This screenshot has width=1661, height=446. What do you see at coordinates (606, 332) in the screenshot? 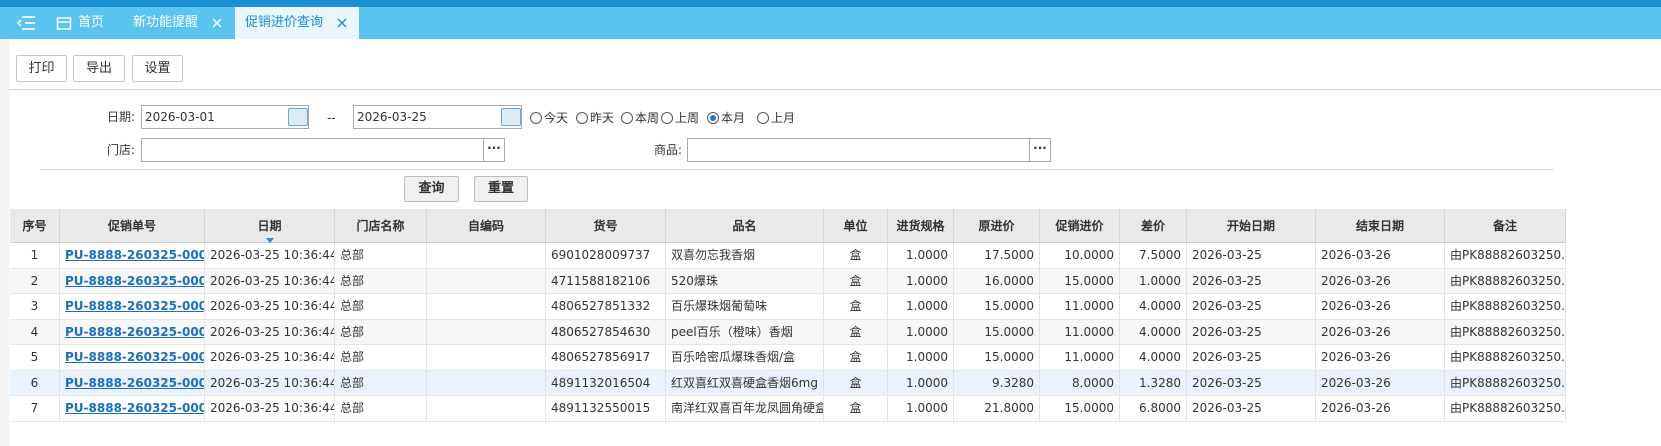
I see `table-cell: 4806527854630` at bounding box center [606, 332].